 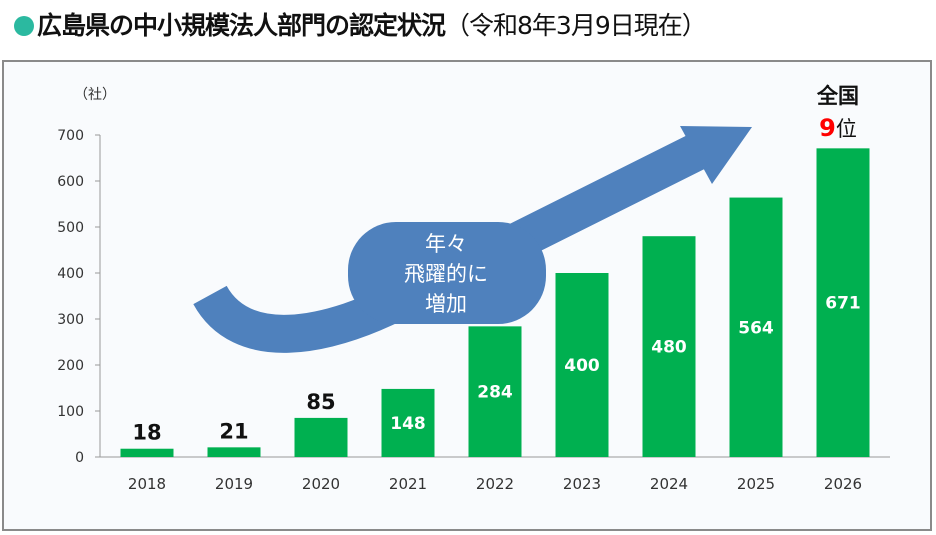 I want to click on y-axis-label: （社）, so click(x=95, y=95).